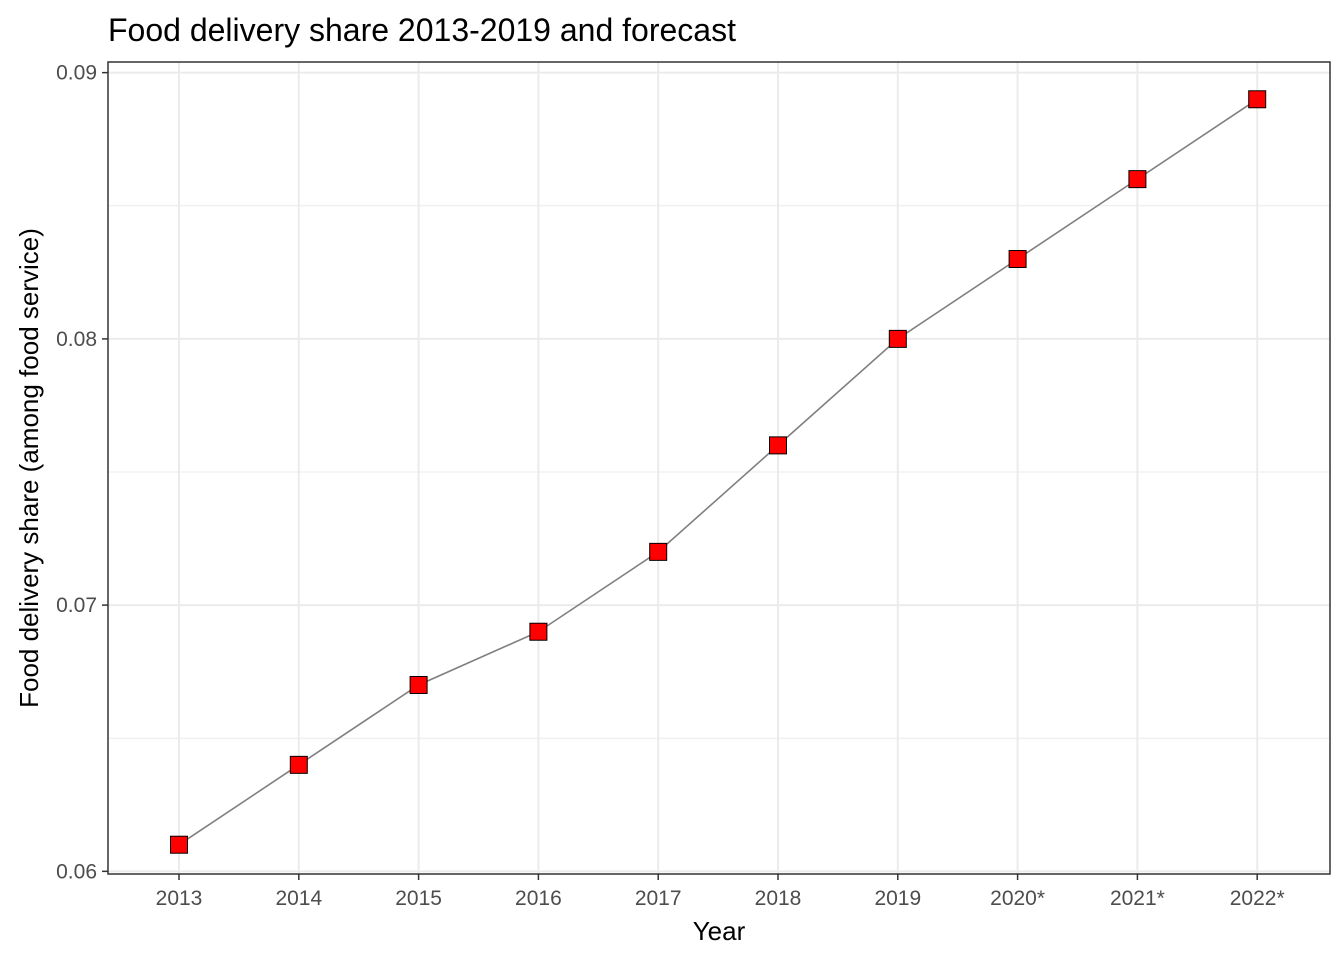 This screenshot has height=965, width=1344. What do you see at coordinates (778, 445) in the screenshot?
I see `data-point-2018` at bounding box center [778, 445].